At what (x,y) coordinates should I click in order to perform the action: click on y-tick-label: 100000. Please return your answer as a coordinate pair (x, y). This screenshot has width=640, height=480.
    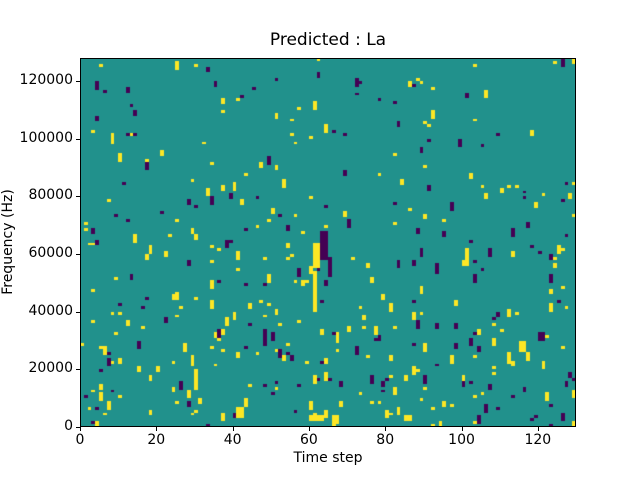
    Looking at the image, I should click on (46, 137).